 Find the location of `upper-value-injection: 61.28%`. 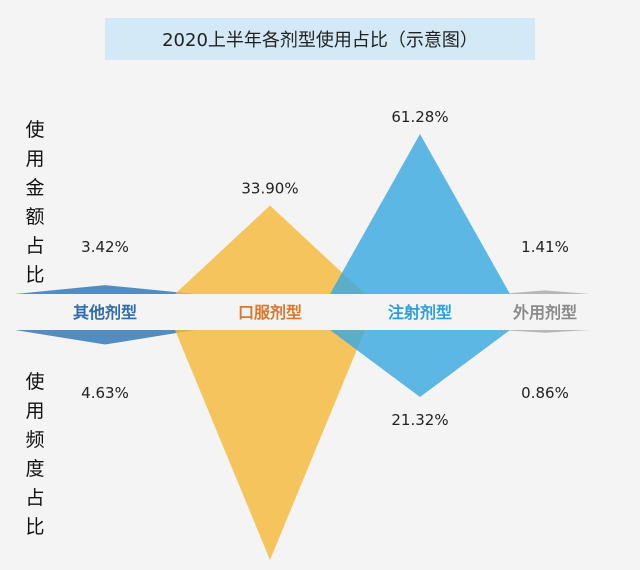

upper-value-injection: 61.28% is located at coordinates (419, 117).